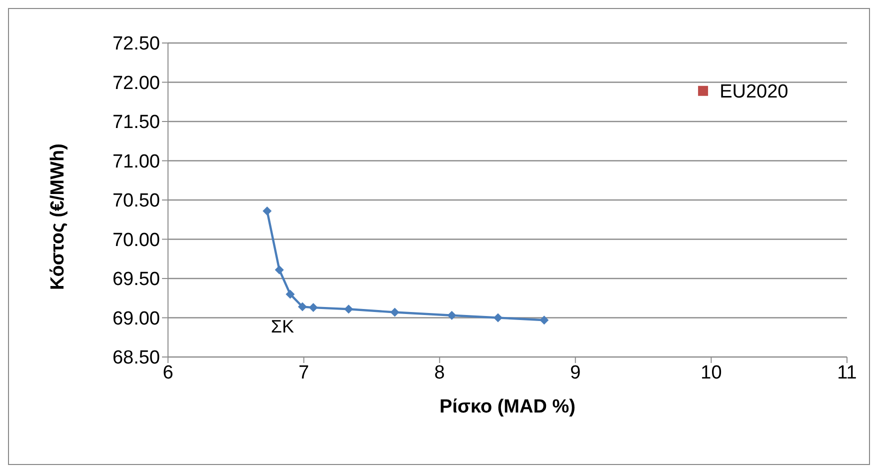 The width and height of the screenshot is (878, 473). I want to click on annotation: ΣΚ, so click(282, 326).